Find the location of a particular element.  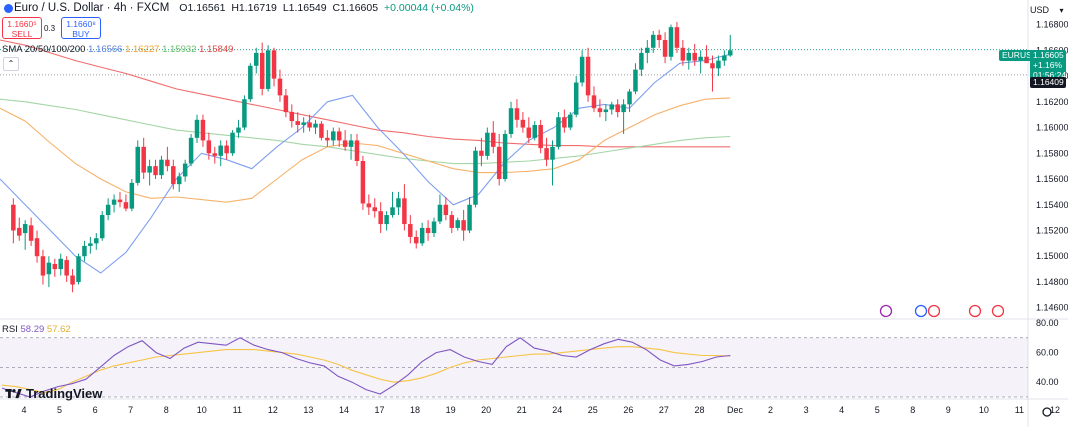

collapse-legend-chevron-icon: ⌃ is located at coordinates (11, 64).